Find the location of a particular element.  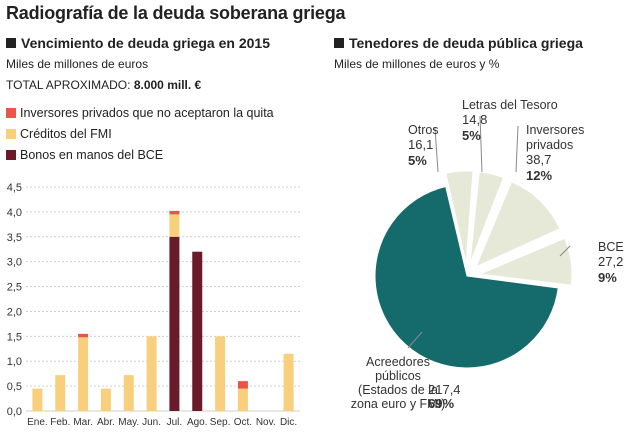

pie-slice-percent: 12% is located at coordinates (539, 175).